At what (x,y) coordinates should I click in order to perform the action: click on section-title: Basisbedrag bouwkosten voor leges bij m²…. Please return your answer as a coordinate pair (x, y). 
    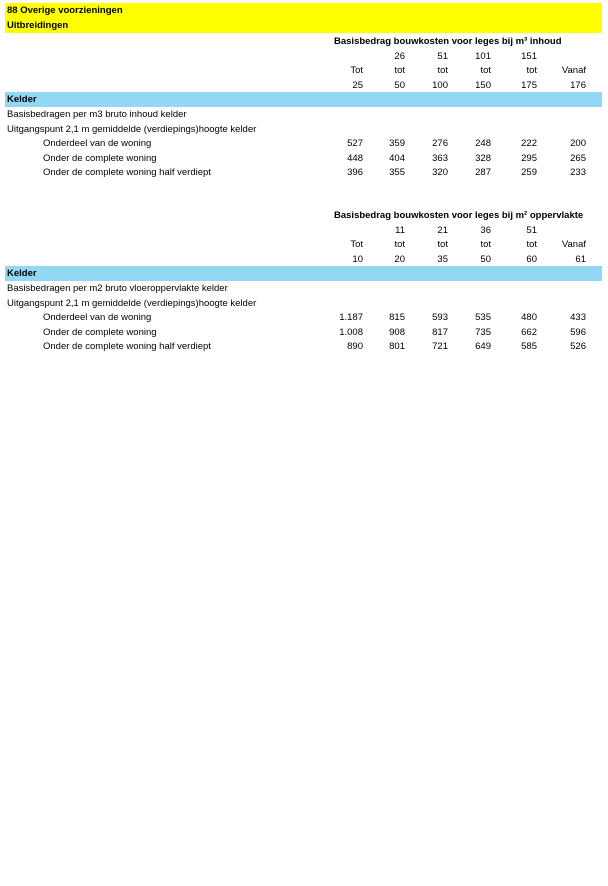
    Looking at the image, I should click on (459, 215).